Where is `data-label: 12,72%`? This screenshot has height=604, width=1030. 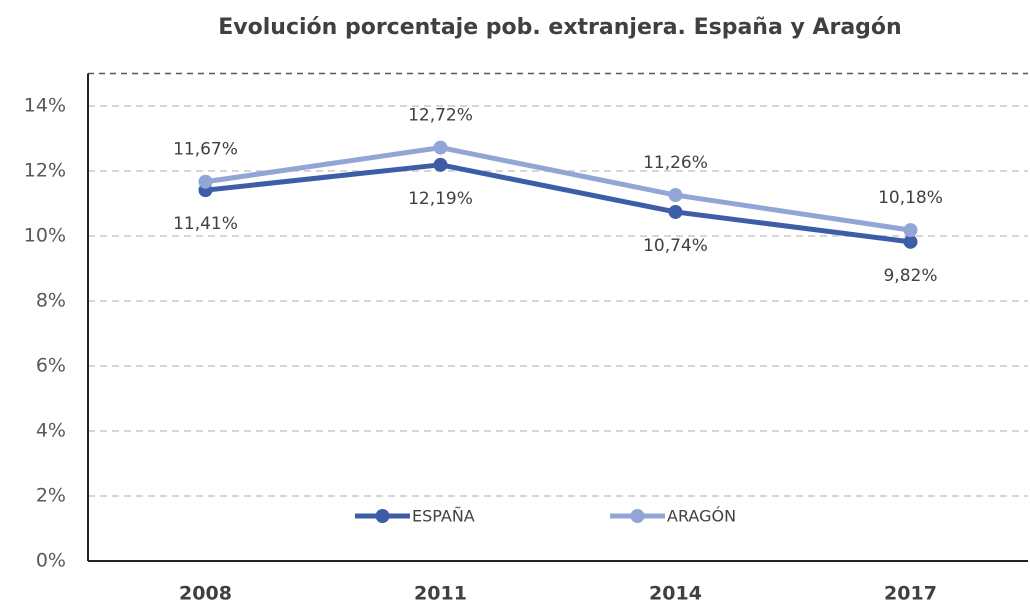 data-label: 12,72% is located at coordinates (440, 116).